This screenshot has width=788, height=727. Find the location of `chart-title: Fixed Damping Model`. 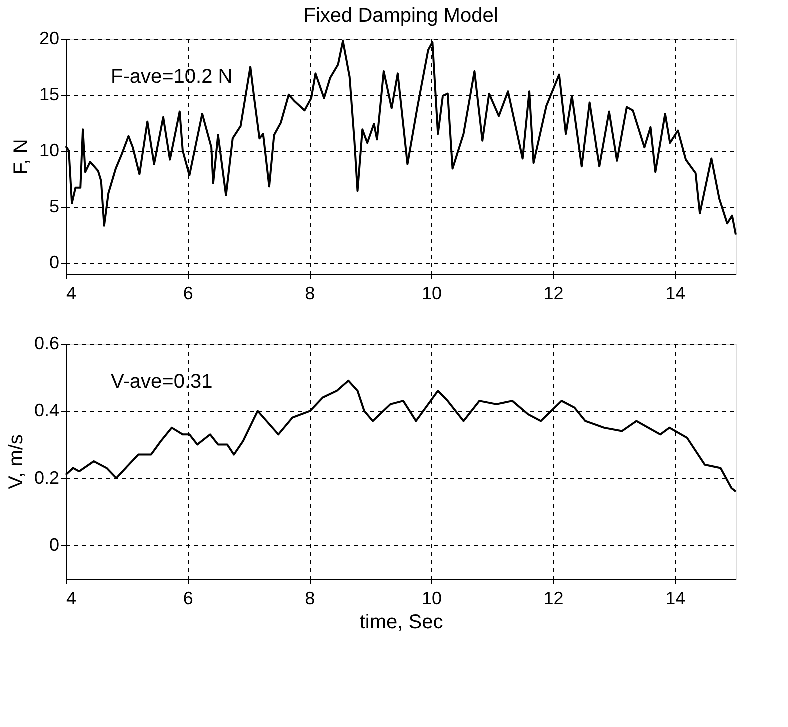

chart-title: Fixed Damping Model is located at coordinates (401, 16).